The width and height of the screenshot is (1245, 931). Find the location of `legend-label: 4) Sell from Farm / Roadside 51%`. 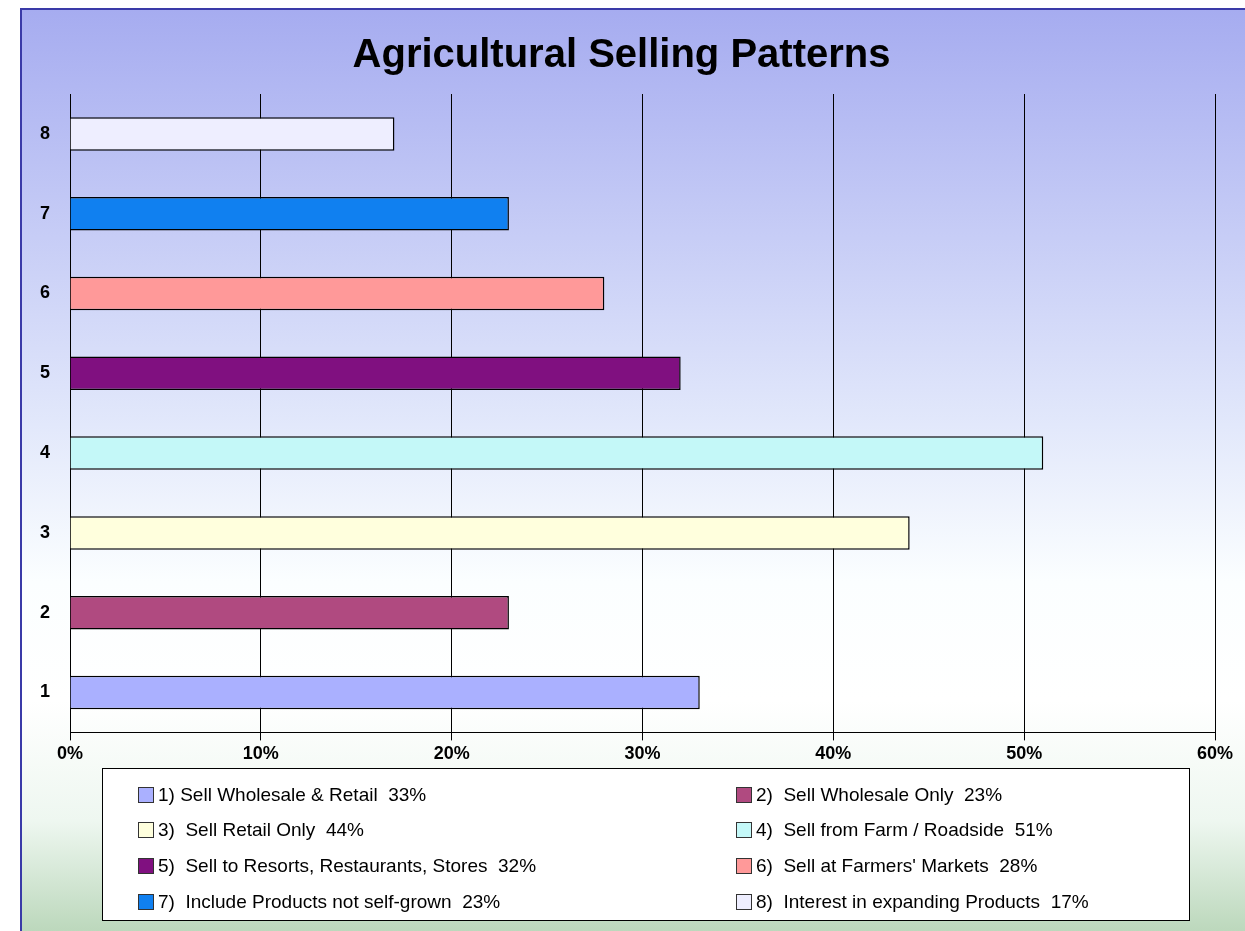

legend-label: 4) Sell from Farm / Roadside 51% is located at coordinates (904, 830).